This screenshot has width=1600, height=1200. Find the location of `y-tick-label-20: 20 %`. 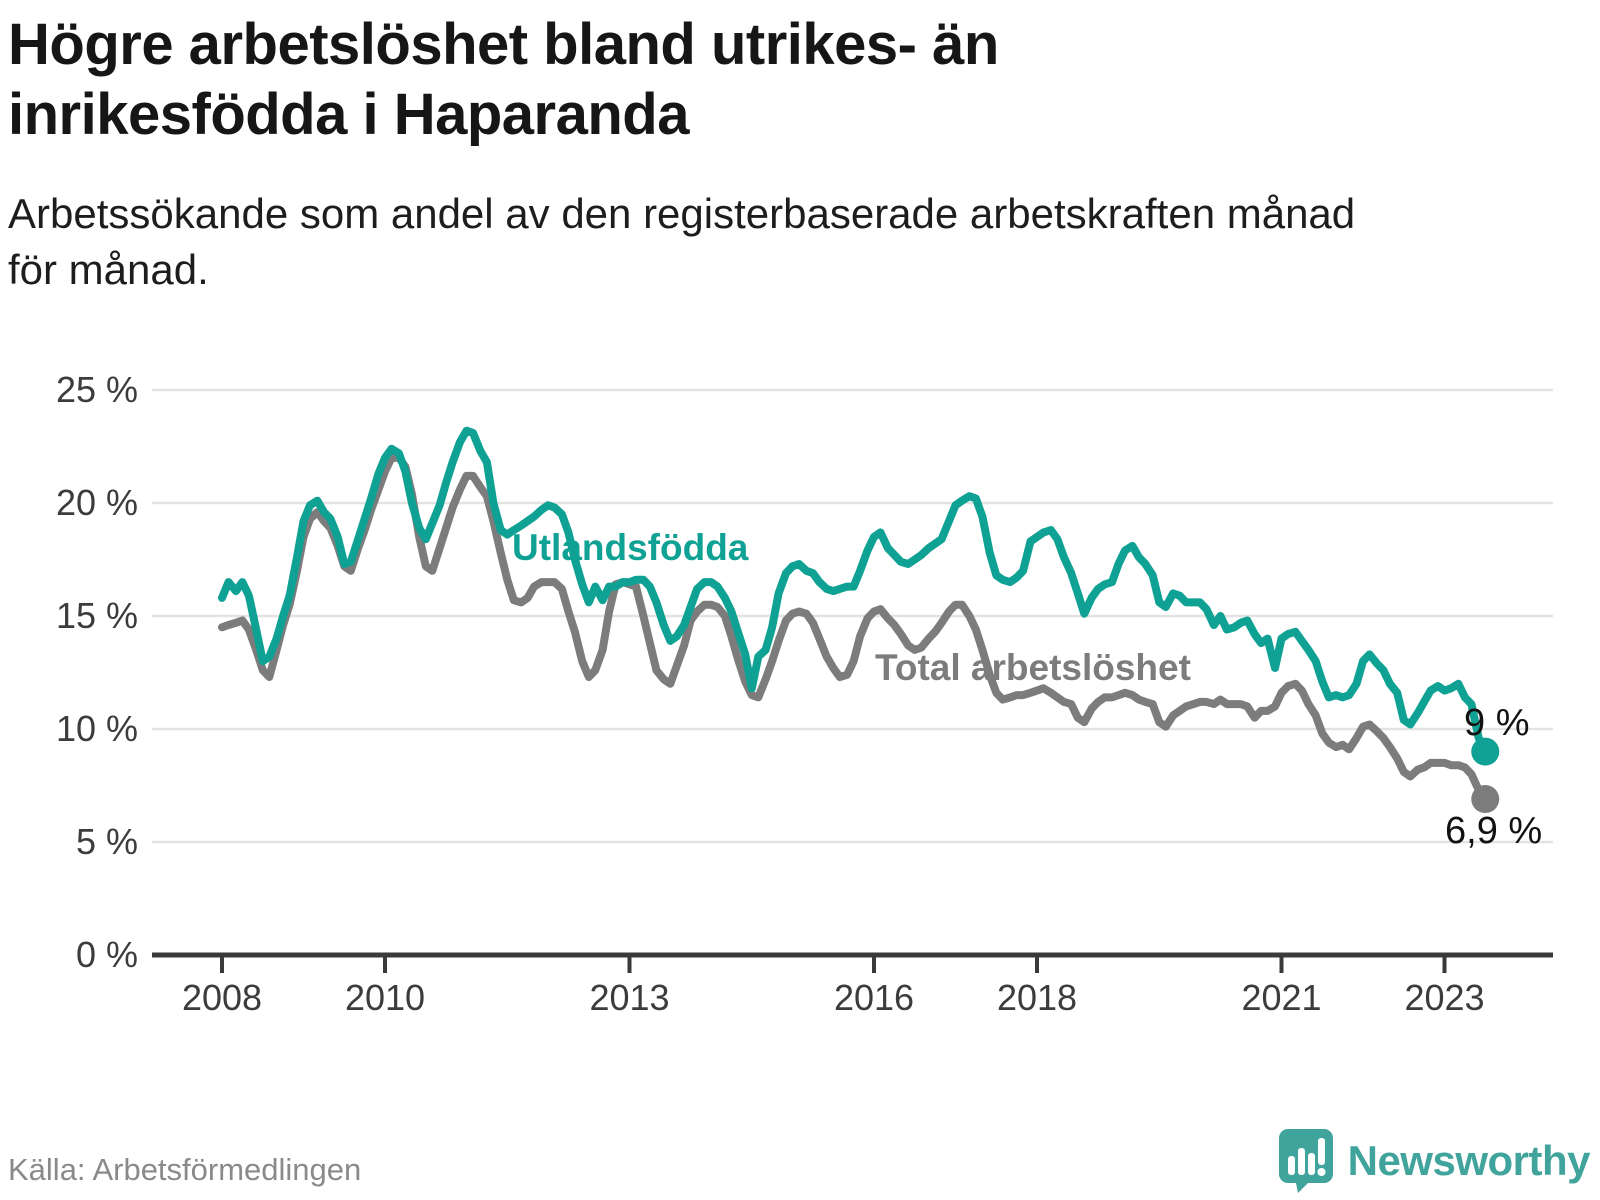

y-tick-label-20: 20 % is located at coordinates (97, 502).